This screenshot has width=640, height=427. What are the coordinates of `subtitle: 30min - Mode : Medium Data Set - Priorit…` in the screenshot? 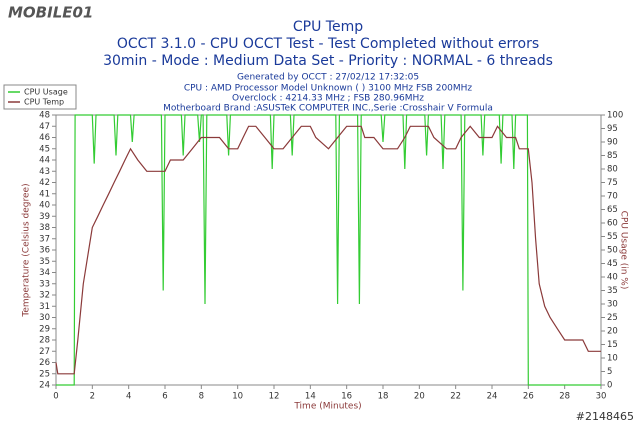 It's located at (328, 61).